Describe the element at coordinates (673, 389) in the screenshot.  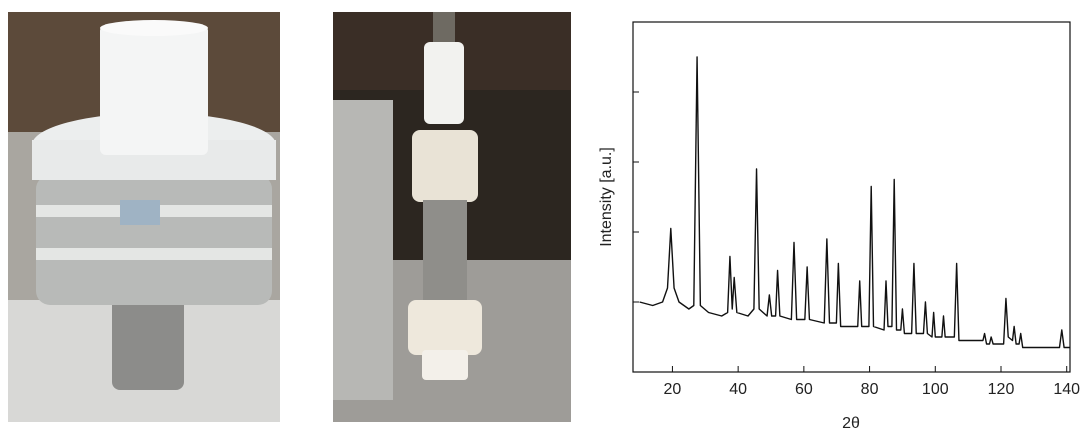
I see `x-tick-label: 20` at that location.